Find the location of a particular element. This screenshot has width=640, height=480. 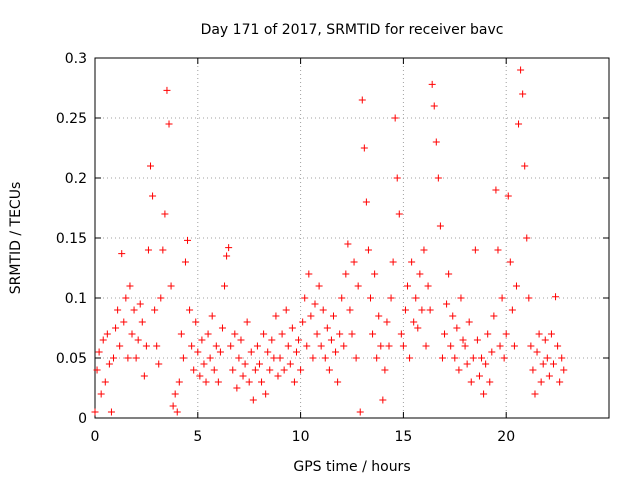

x-tick-label: 10 is located at coordinates (301, 437).